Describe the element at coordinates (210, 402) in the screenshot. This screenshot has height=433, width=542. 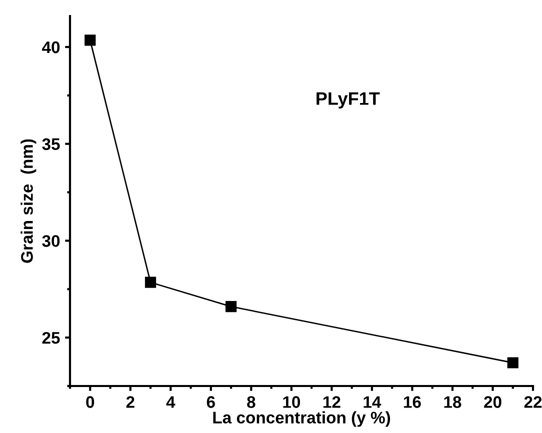
I see `x-tick-label: 6` at that location.